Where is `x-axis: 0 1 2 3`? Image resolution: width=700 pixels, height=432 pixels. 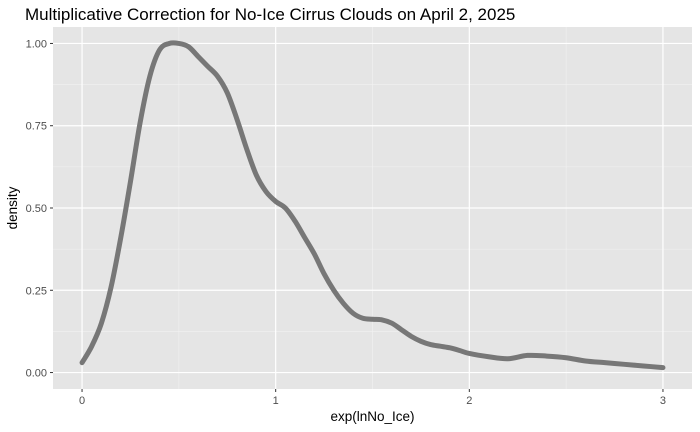 x-axis: 0 1 2 3 is located at coordinates (372, 398).